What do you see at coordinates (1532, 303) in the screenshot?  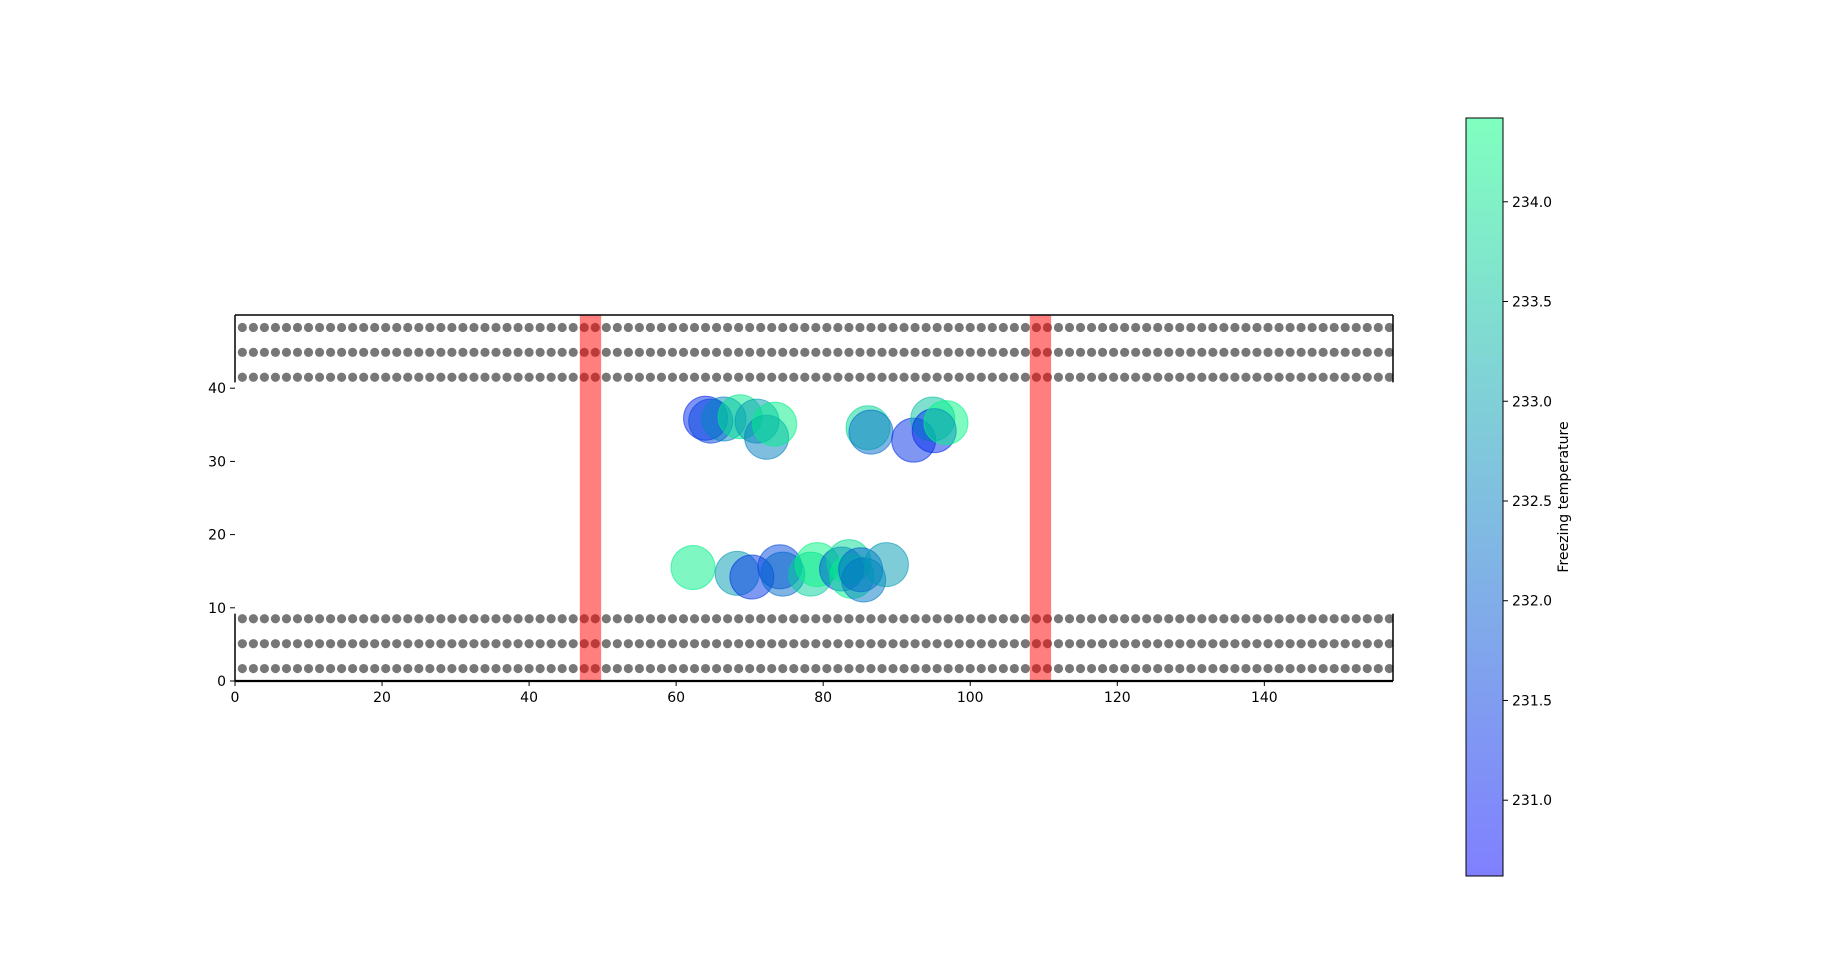 I see `colorbar-tick-label: 233.5` at bounding box center [1532, 303].